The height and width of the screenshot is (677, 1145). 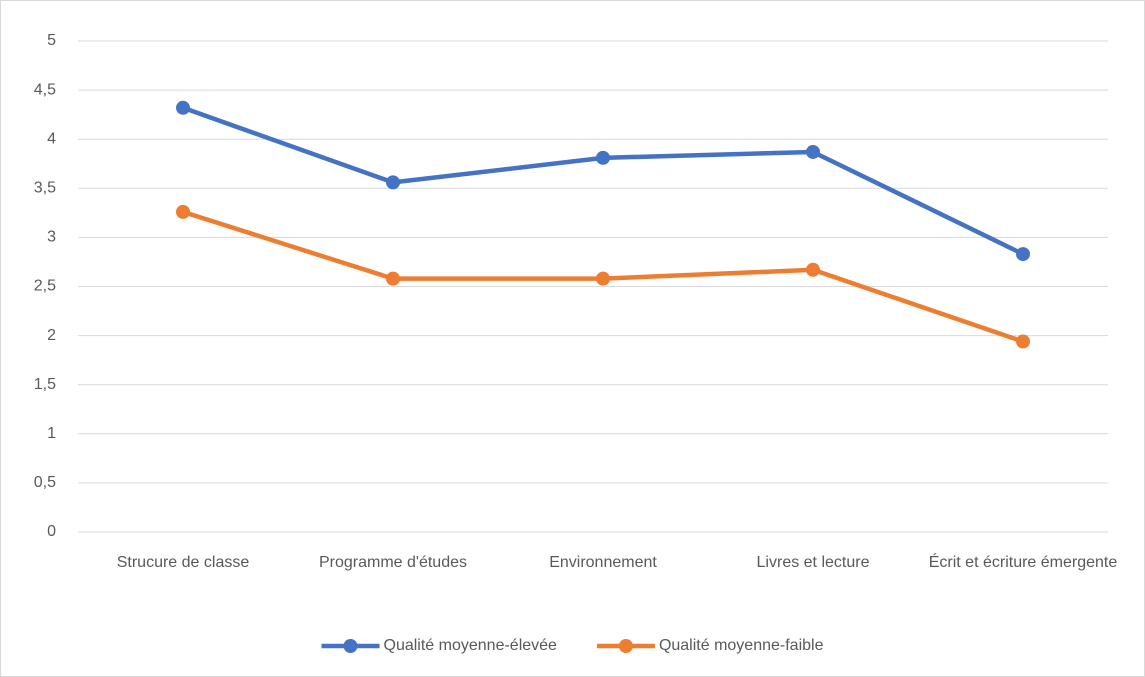 What do you see at coordinates (741, 645) in the screenshot?
I see `legend-label: Qualité moyenne-faible` at bounding box center [741, 645].